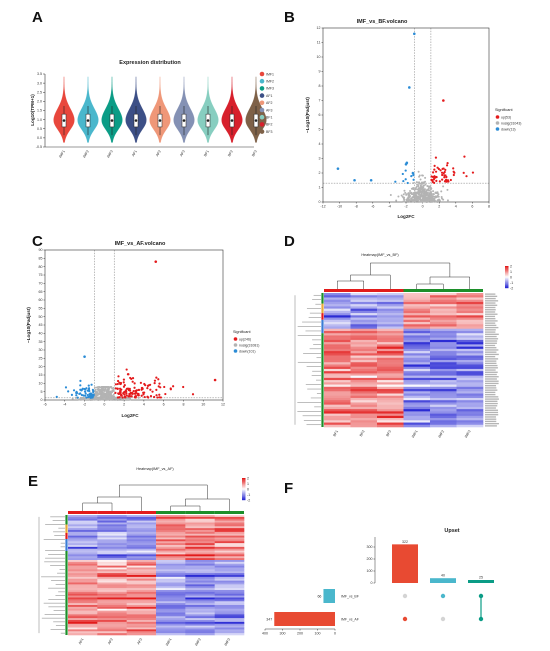 Image resolution: width=550 pixels, height=651 pixels. Describe the element at coordinates (372, 207) in the screenshot. I see `x-tick-label: -6` at that location.